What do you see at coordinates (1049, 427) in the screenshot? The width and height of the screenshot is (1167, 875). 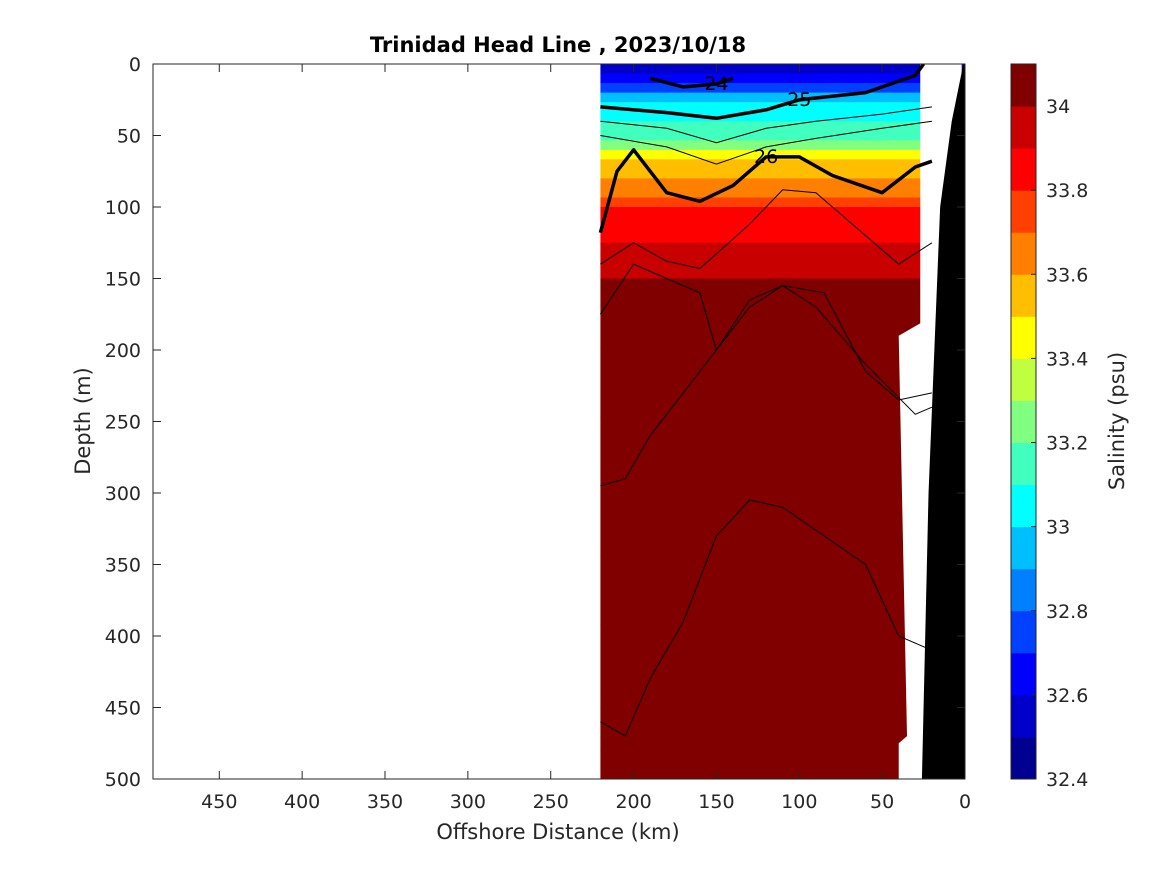 I see `colorbar: 32.4 32.6 32.8 33 33.2 33.4 33.6 33.8 34` at bounding box center [1049, 427].